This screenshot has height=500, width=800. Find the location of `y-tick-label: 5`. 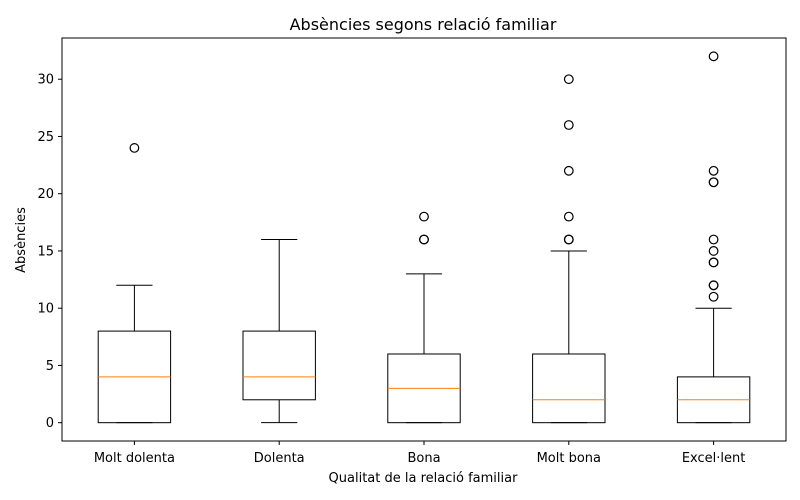

y-tick-label: 5 is located at coordinates (50, 366).